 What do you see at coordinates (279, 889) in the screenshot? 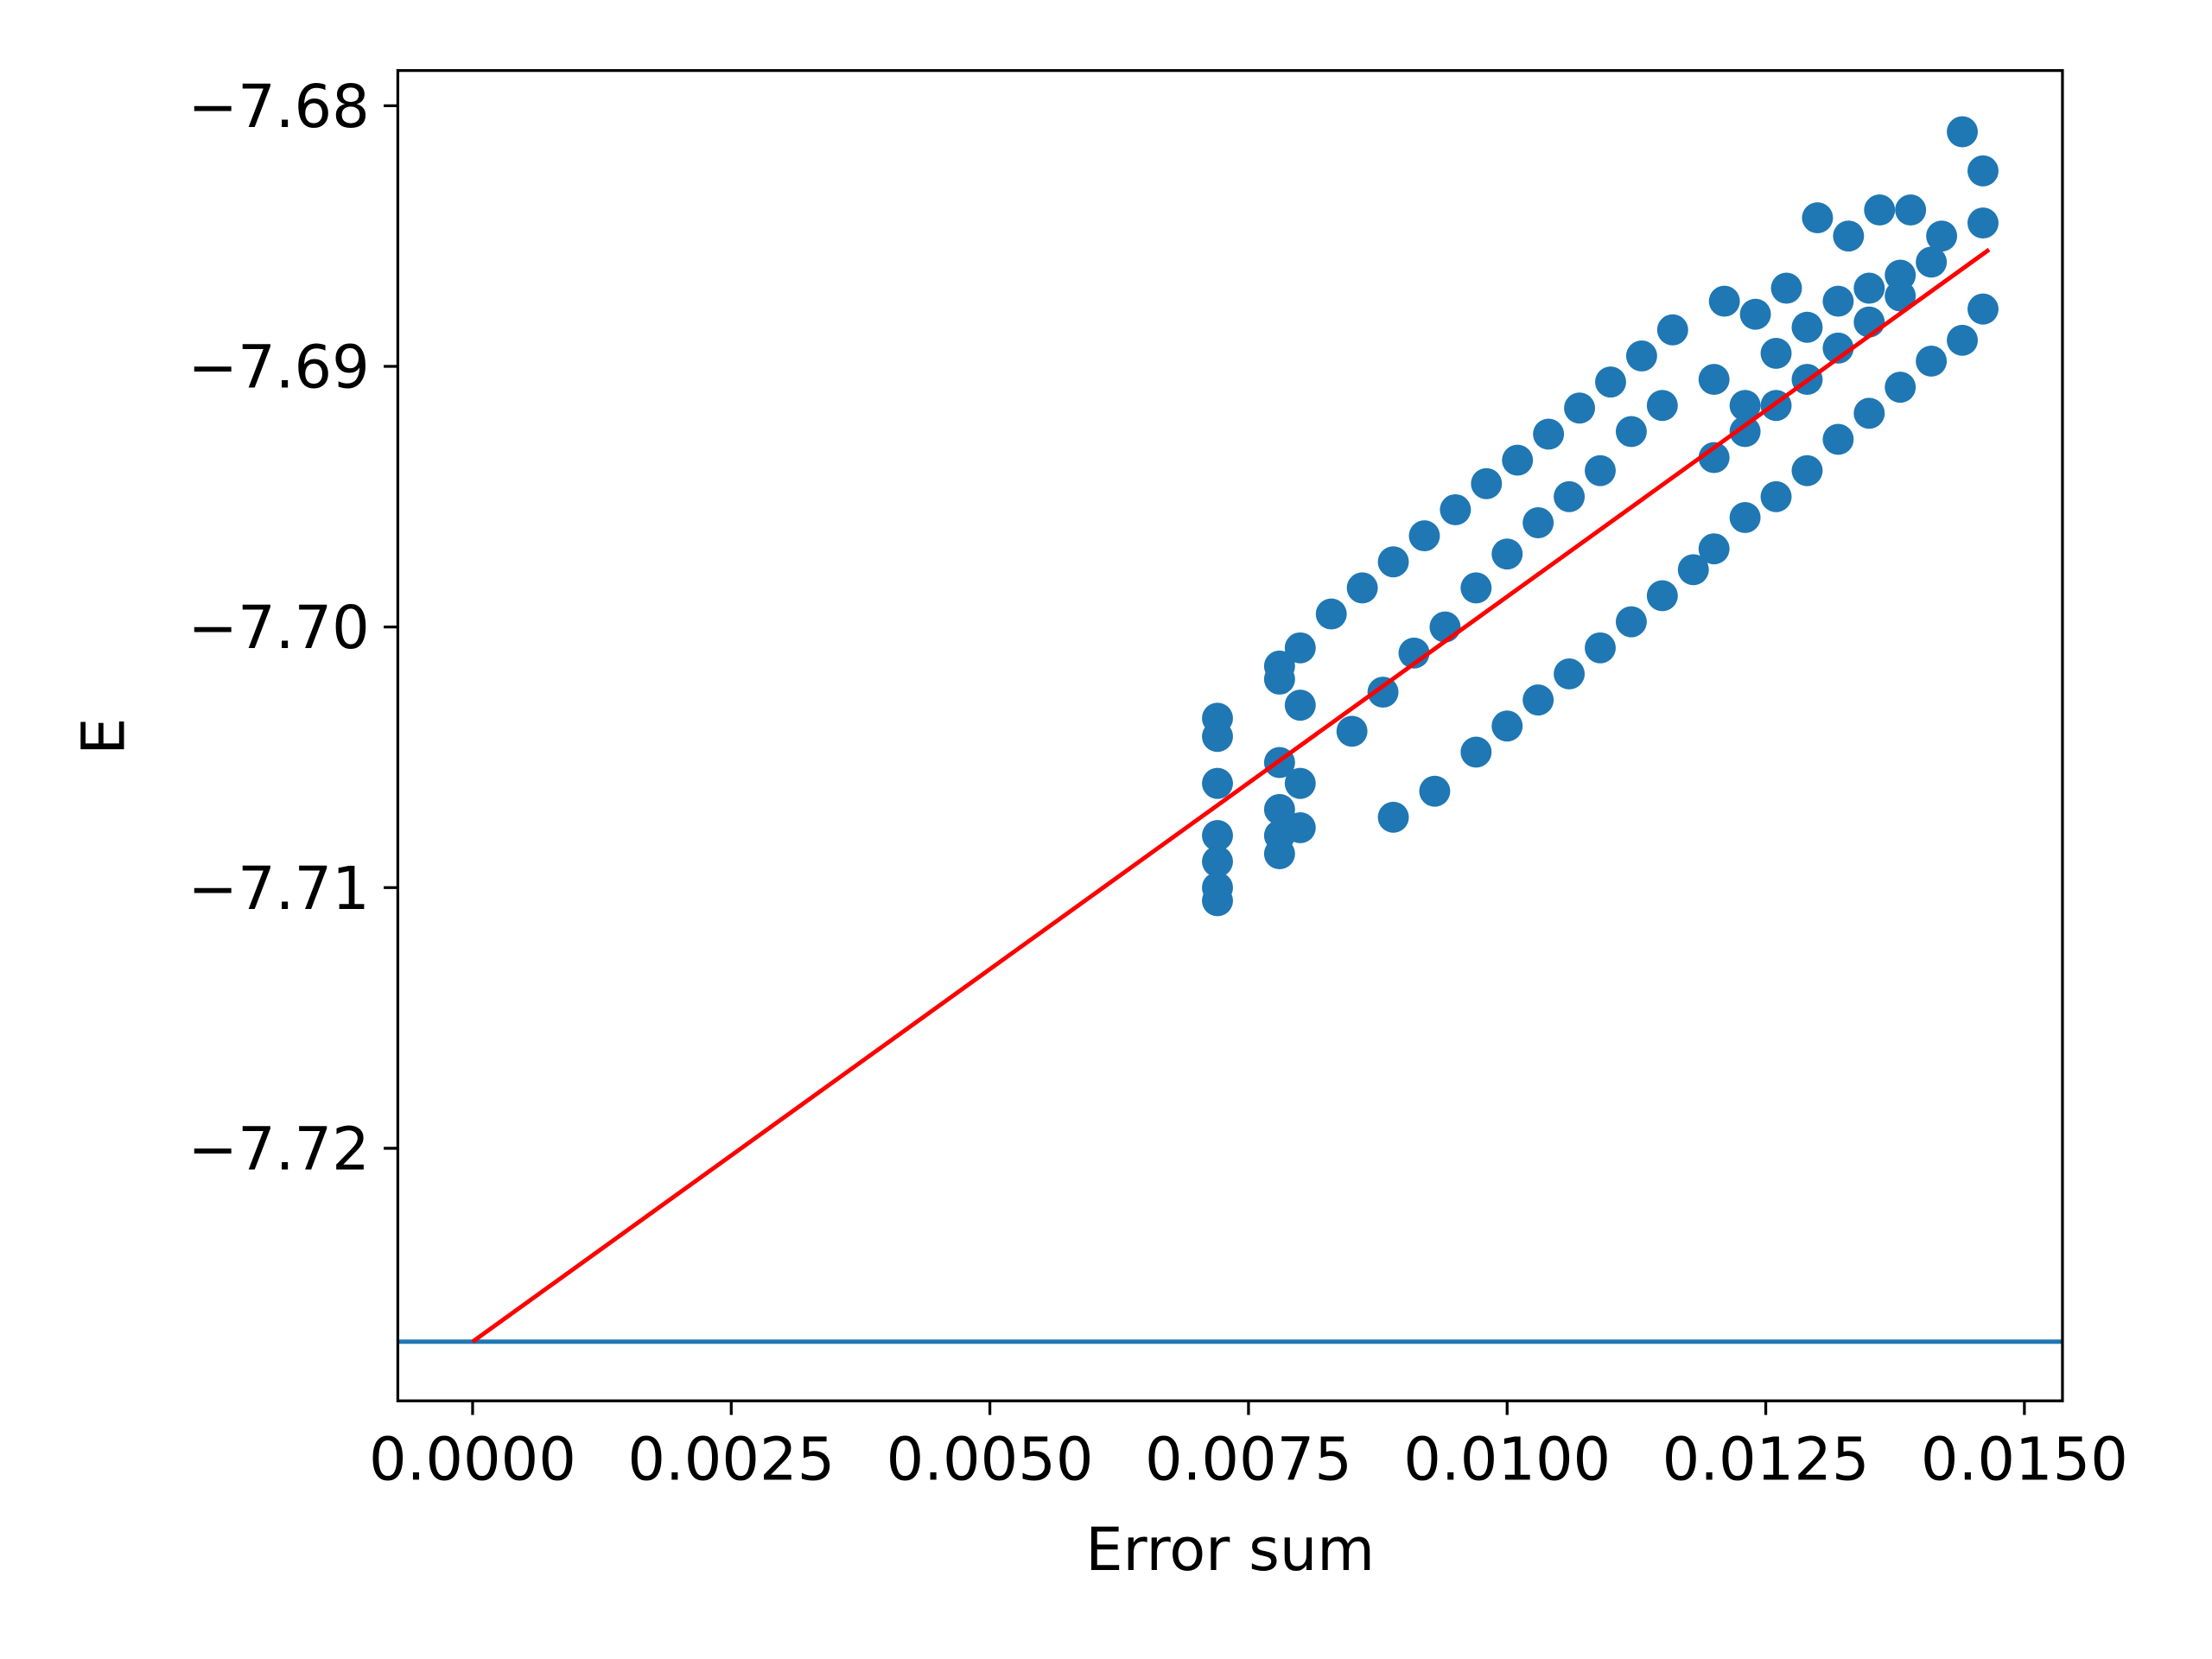
I see `y-tick-label: −7.71` at bounding box center [279, 889].